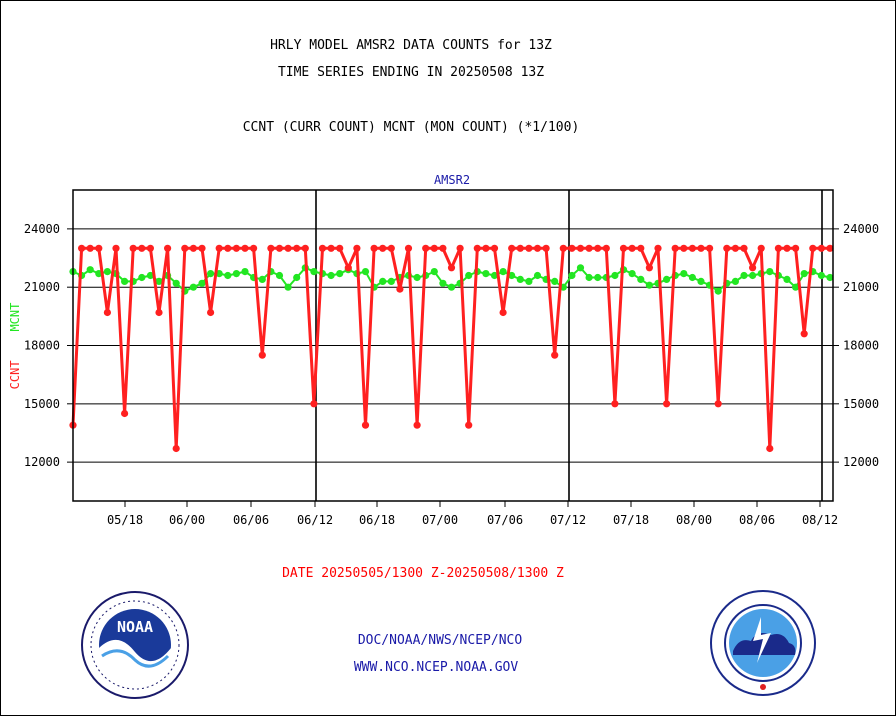 This screenshot has height=716, width=896. I want to click on org-link: DOC/NOAA/NWS/NCEP/NCO, so click(440, 640).